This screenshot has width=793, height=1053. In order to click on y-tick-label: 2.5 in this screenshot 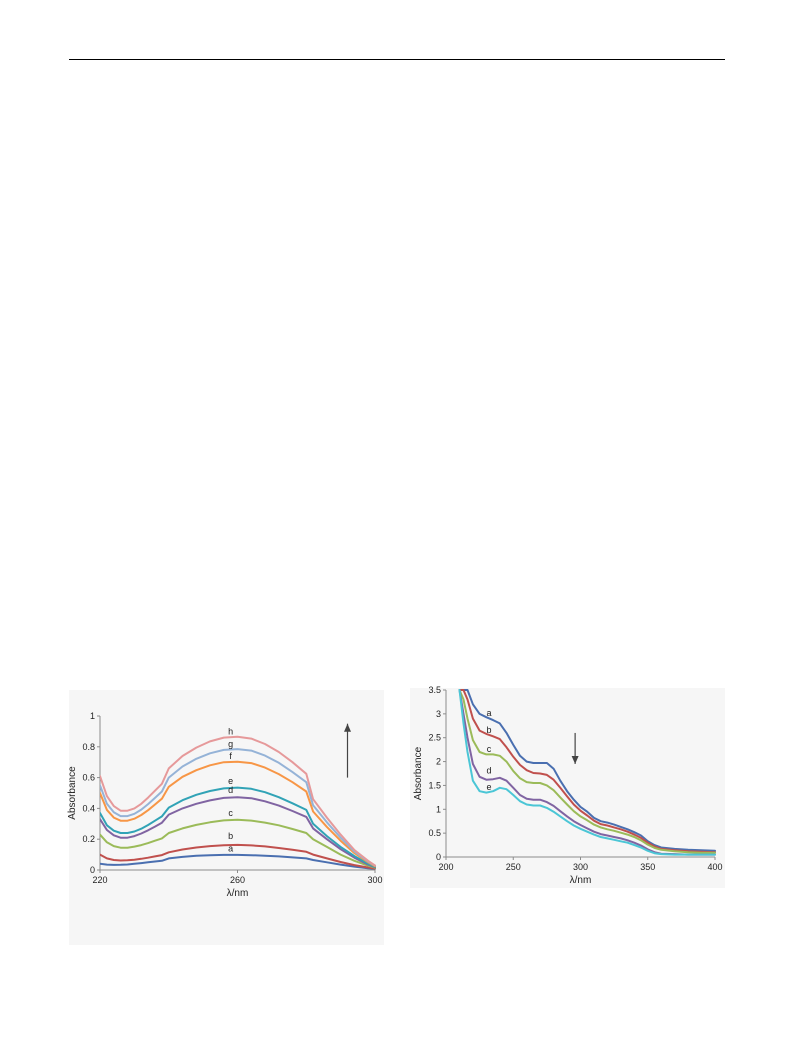, I will do `click(434, 738)`.